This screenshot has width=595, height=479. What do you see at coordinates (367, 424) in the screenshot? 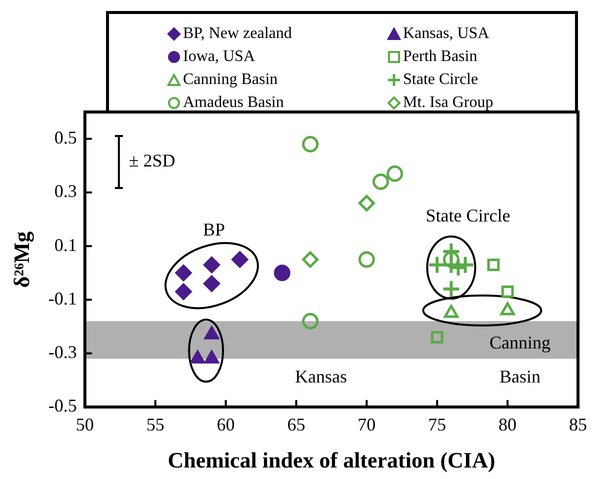
I see `x-tick-label: 70` at bounding box center [367, 424].